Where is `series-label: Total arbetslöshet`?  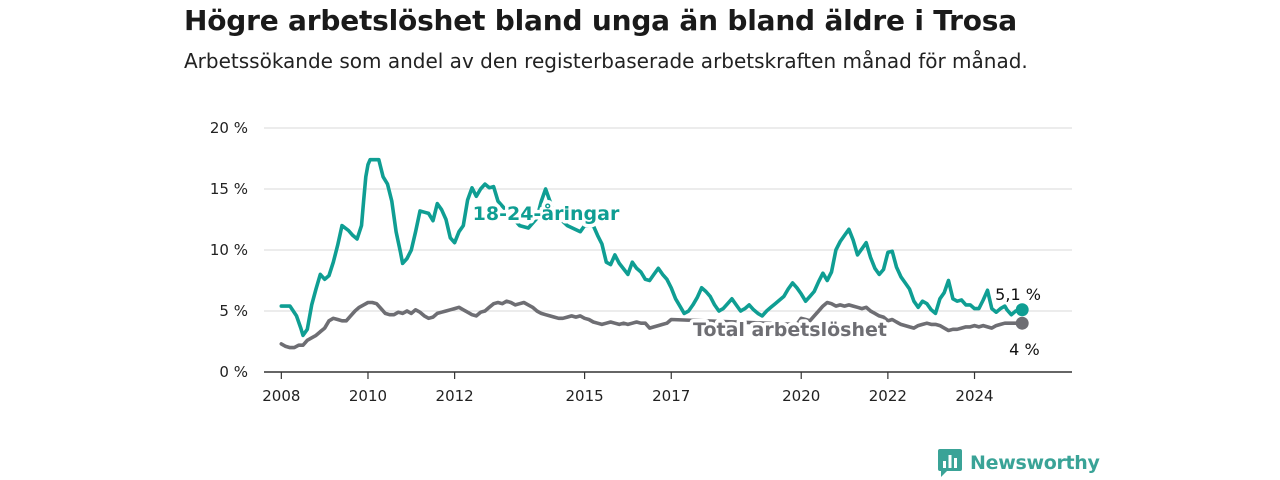 series-label: Total arbetslöshet is located at coordinates (790, 330).